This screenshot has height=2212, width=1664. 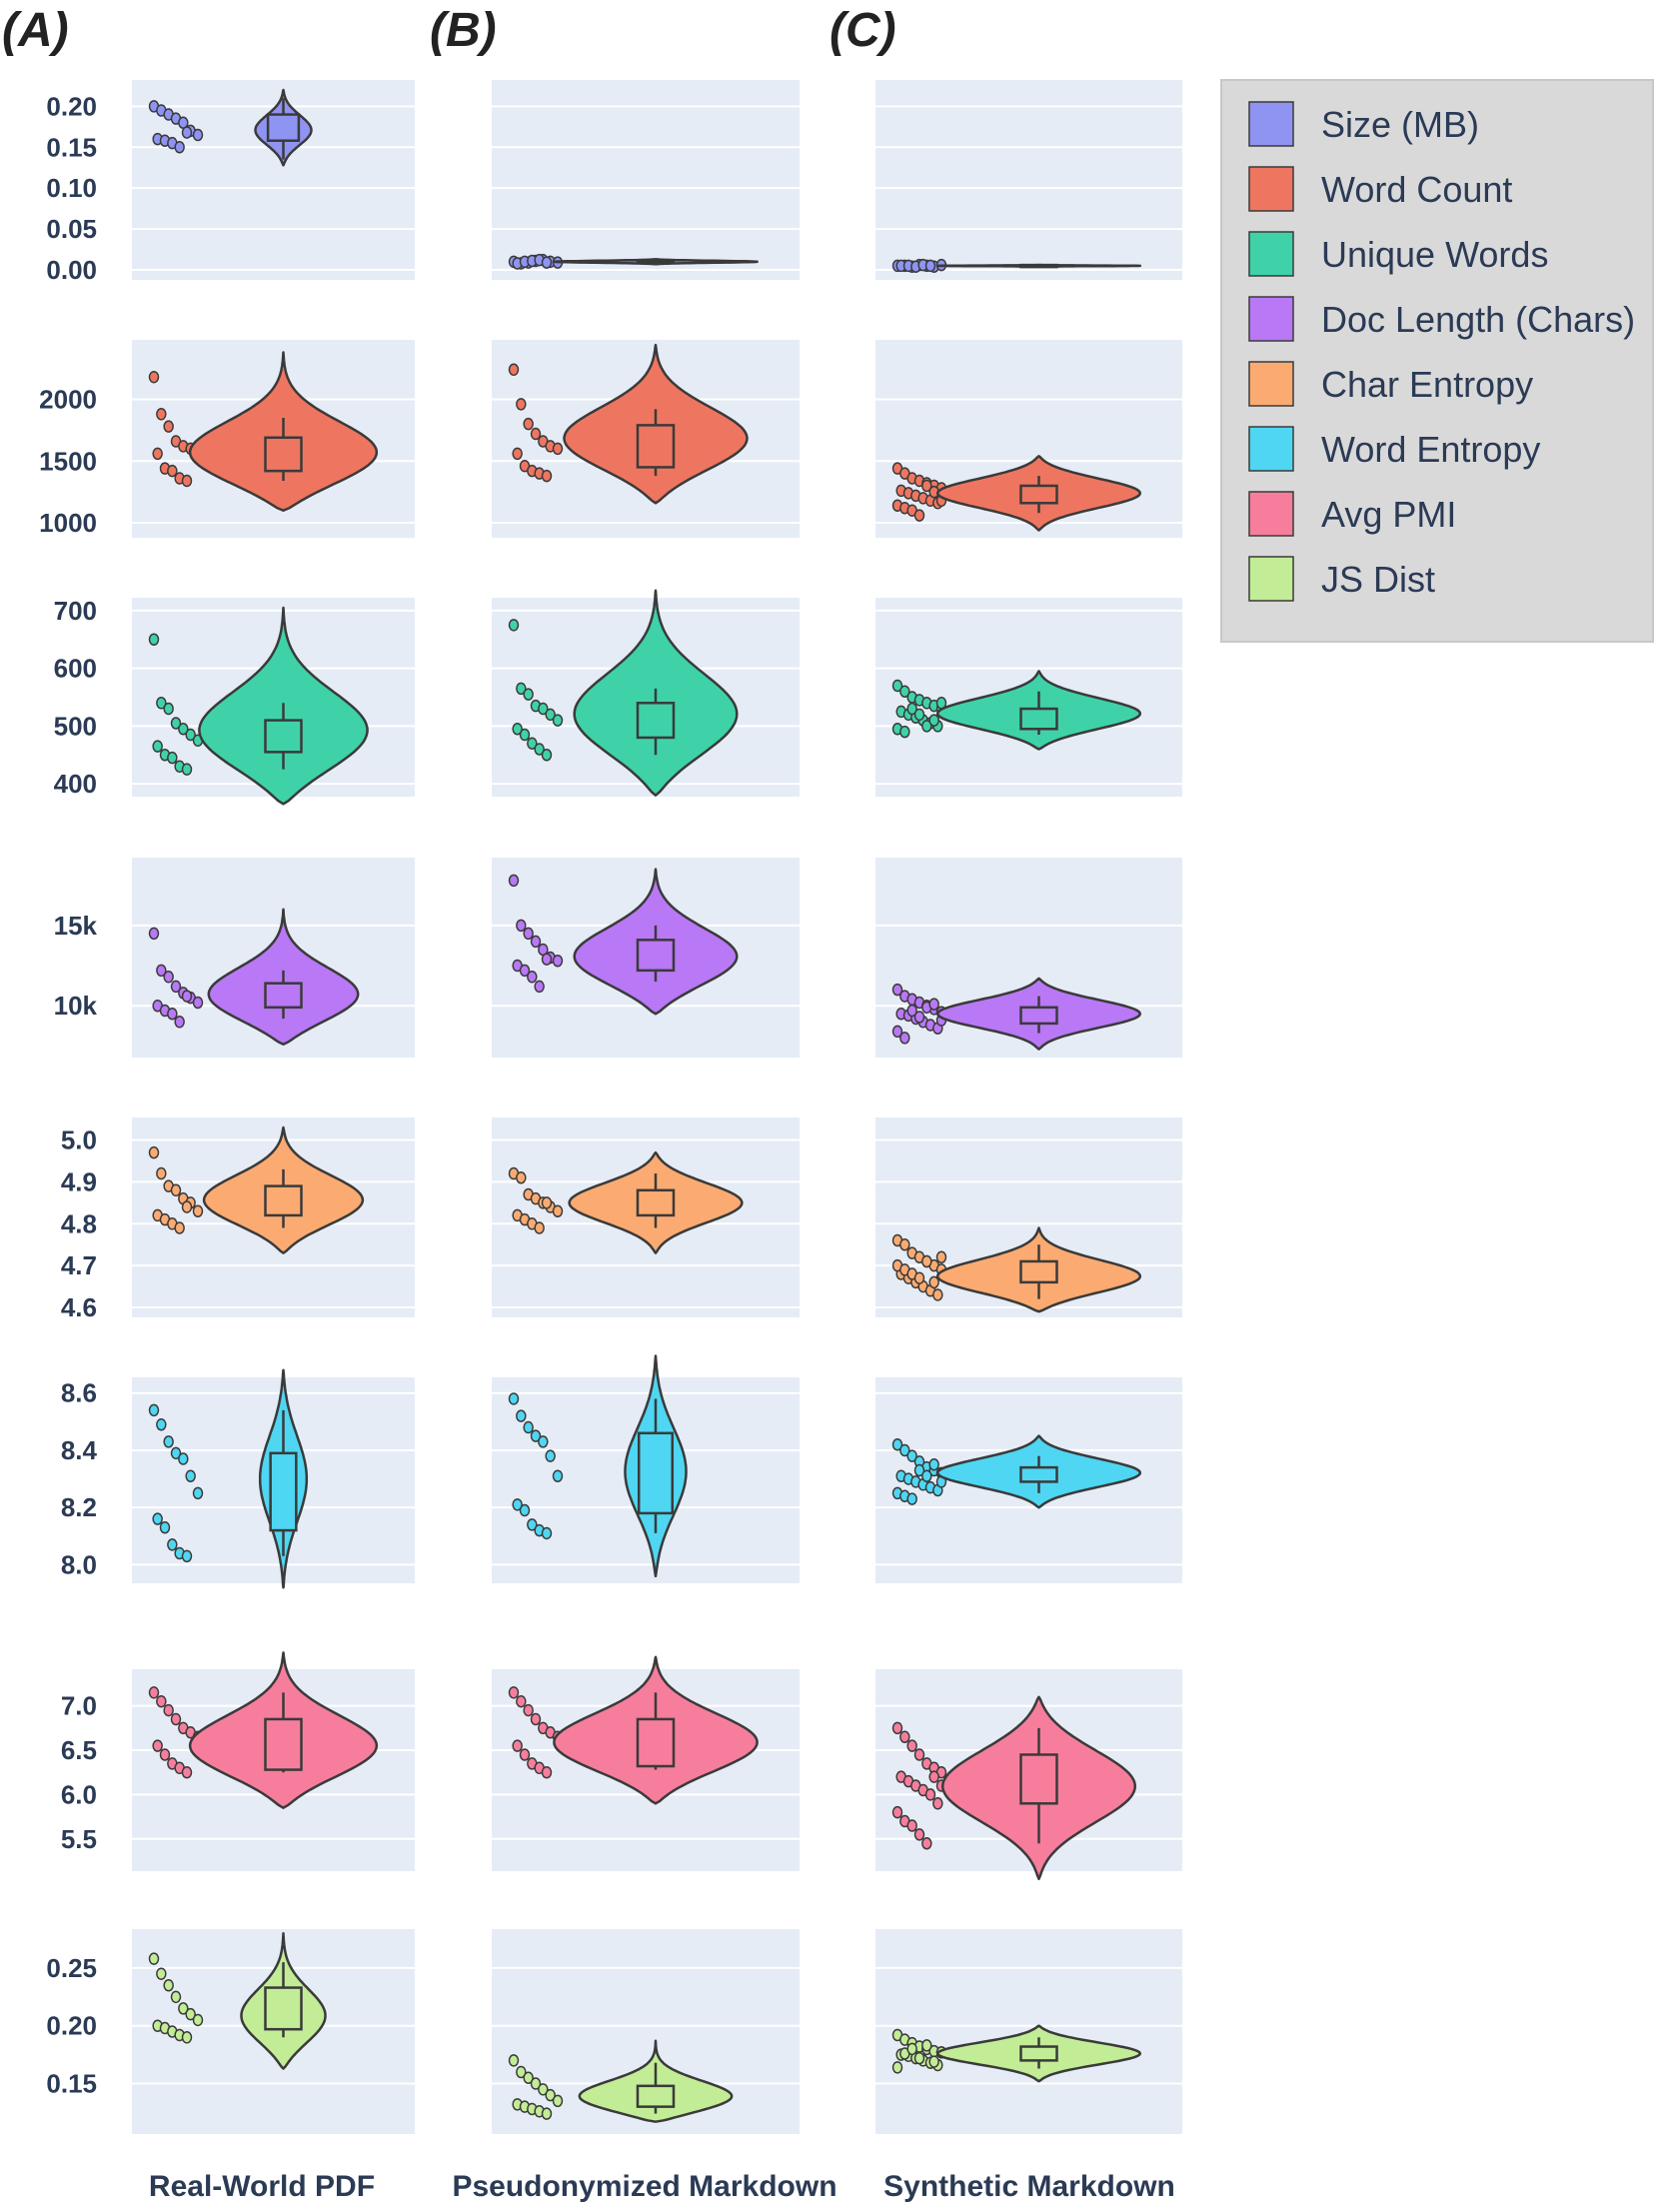 What do you see at coordinates (71, 270) in the screenshot?
I see `y-tick-label-size-mb: 0.00` at bounding box center [71, 270].